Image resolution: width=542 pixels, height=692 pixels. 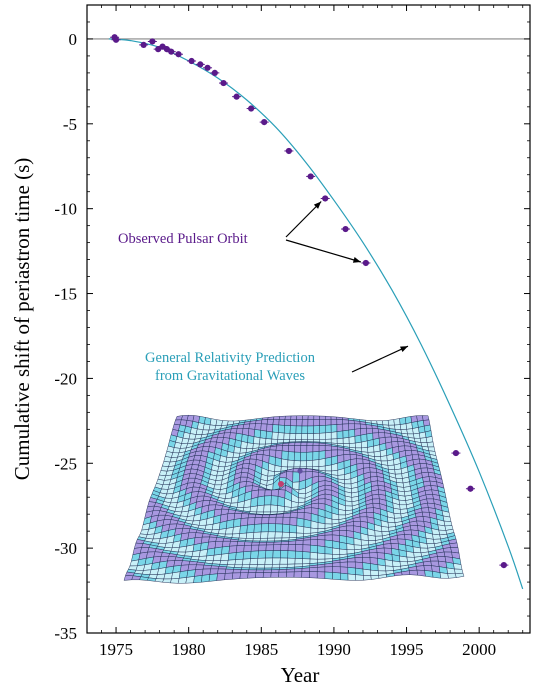 What do you see at coordinates (230, 358) in the screenshot?
I see `prediction-annotation-line1: General Relativity Prediction` at bounding box center [230, 358].